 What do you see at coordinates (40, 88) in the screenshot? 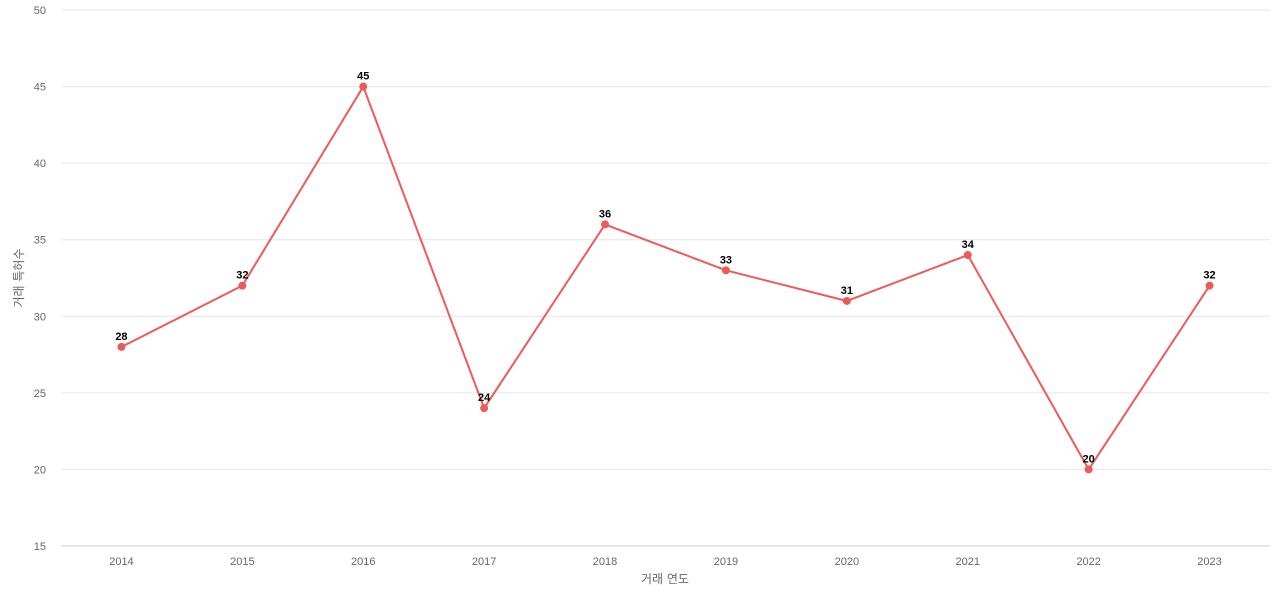
I see `y-tick-label: 45` at bounding box center [40, 88].